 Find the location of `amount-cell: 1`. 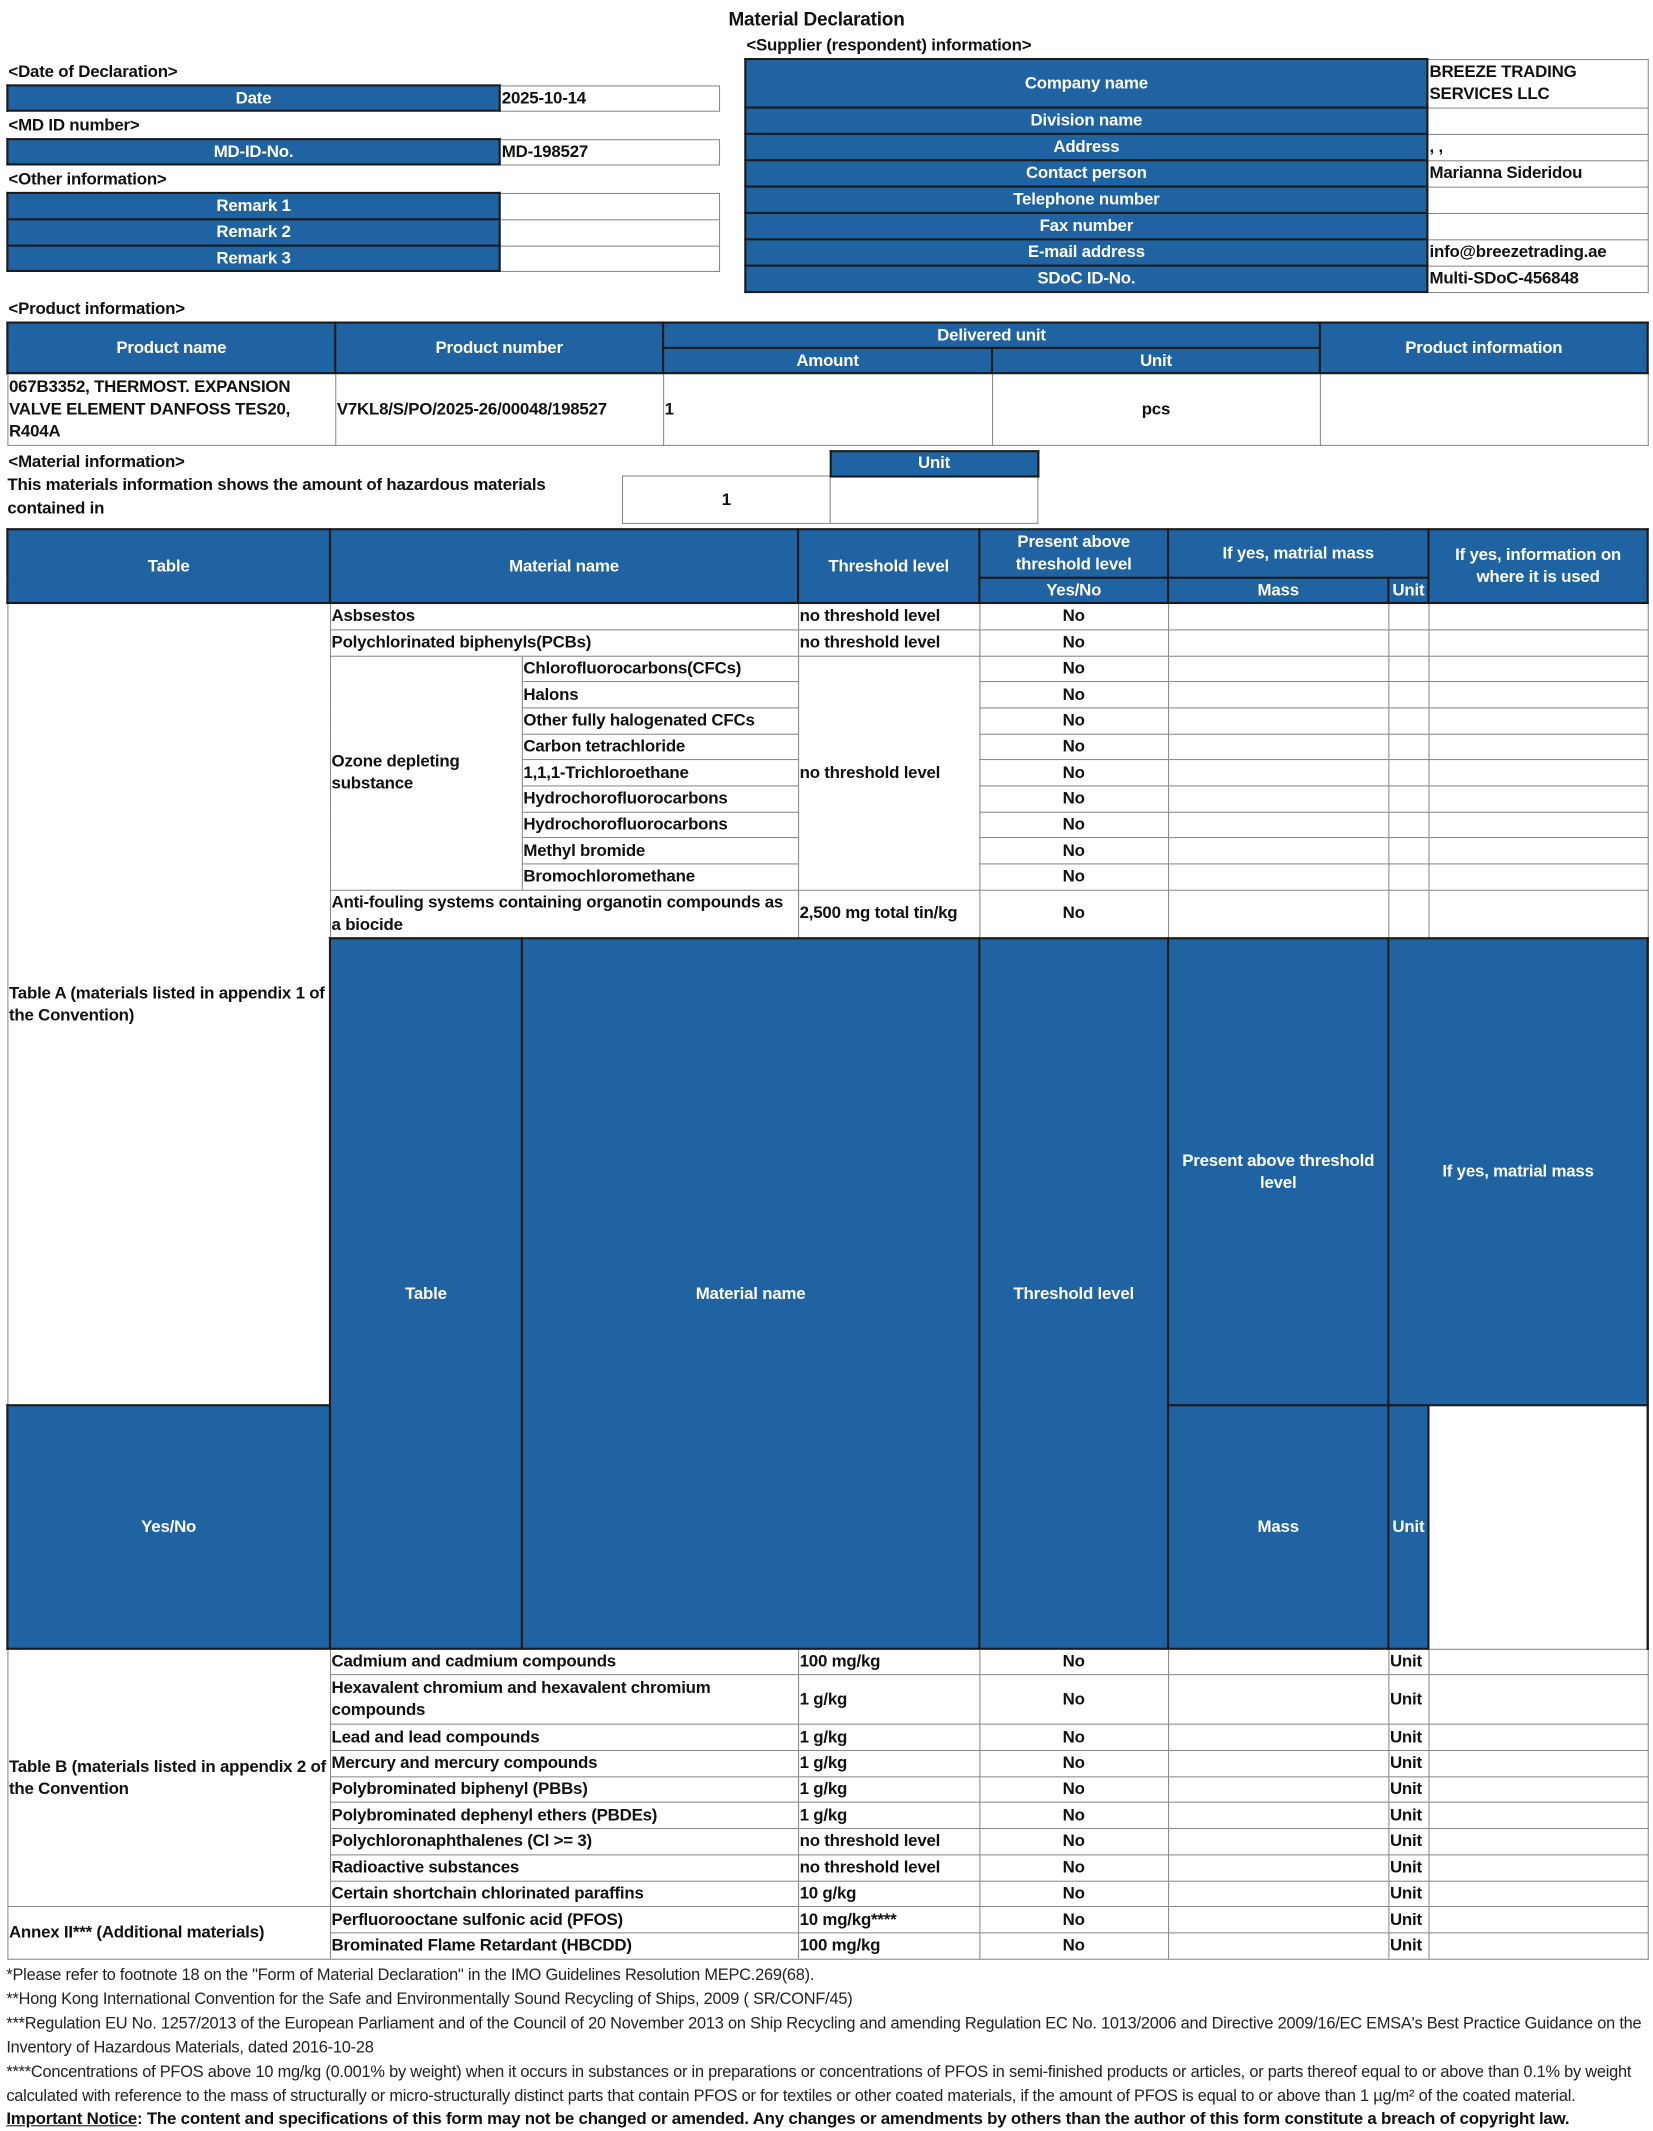

amount-cell: 1 is located at coordinates (827, 409).